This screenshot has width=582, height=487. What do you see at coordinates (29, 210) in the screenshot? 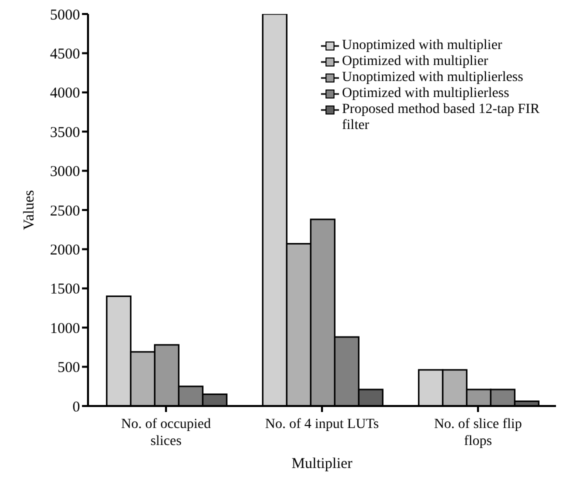
I see `y-axis-title: Values` at bounding box center [29, 210].